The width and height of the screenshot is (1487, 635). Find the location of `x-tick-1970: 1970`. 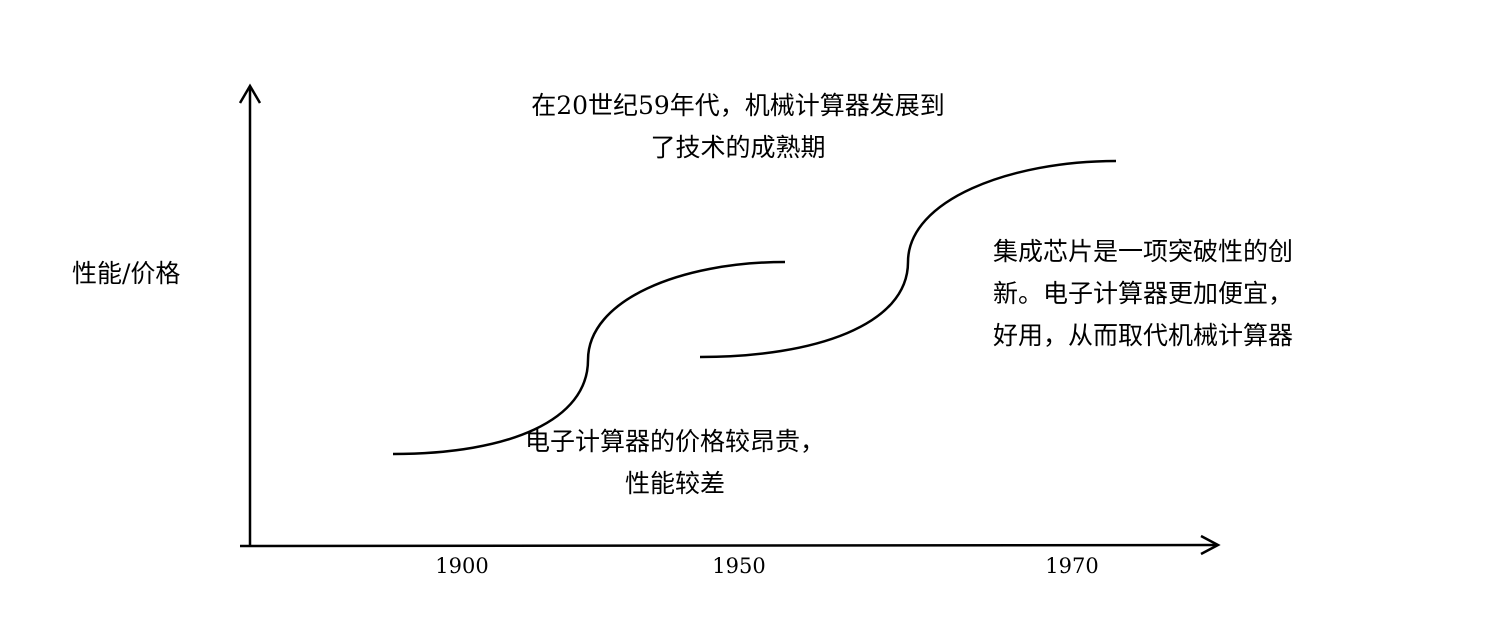

x-tick-1970: 1970 is located at coordinates (1072, 566).